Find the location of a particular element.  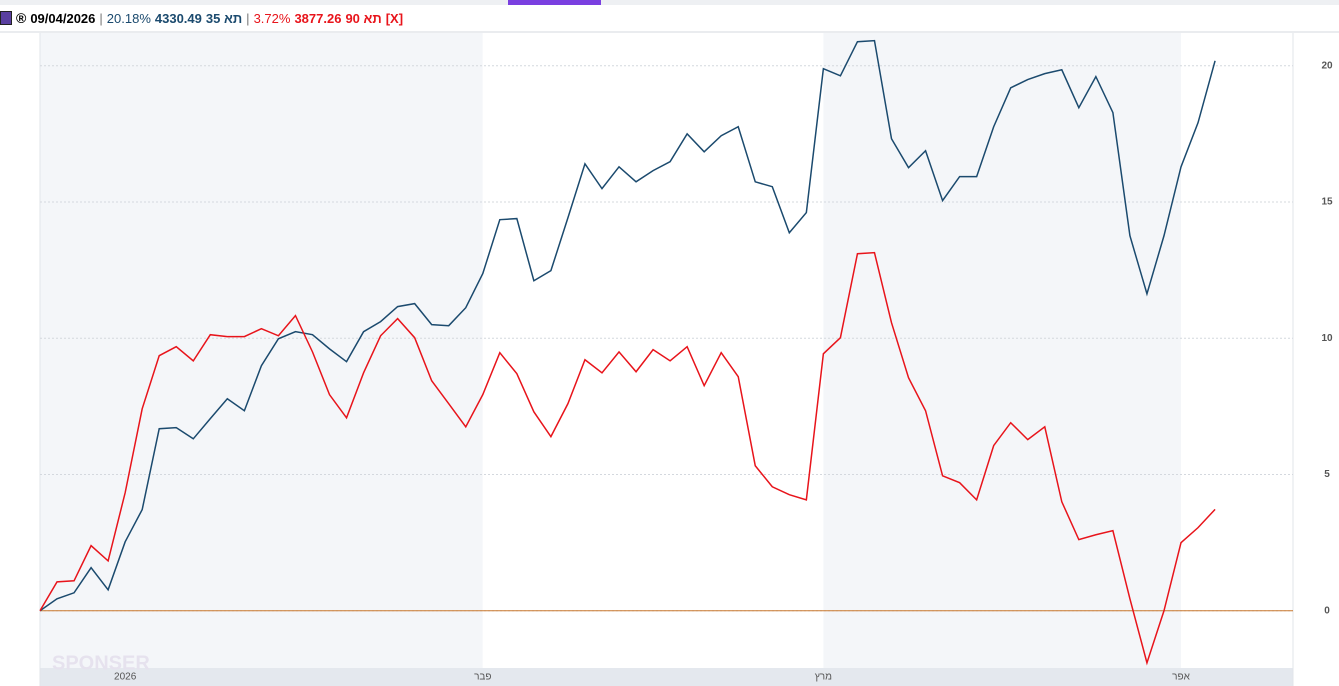

x-tick-label: מרץ is located at coordinates (823, 677).